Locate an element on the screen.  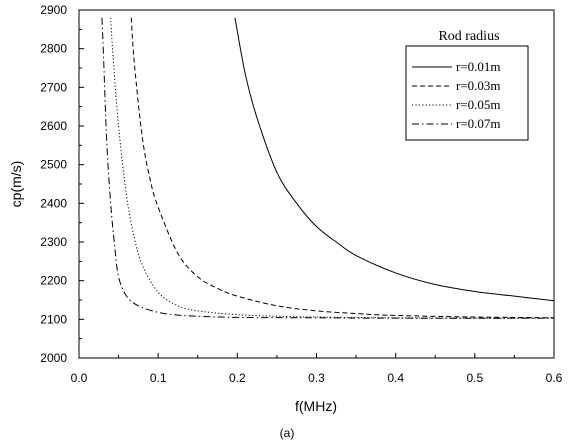
x-tick-label: 0.0 is located at coordinates (79, 378).